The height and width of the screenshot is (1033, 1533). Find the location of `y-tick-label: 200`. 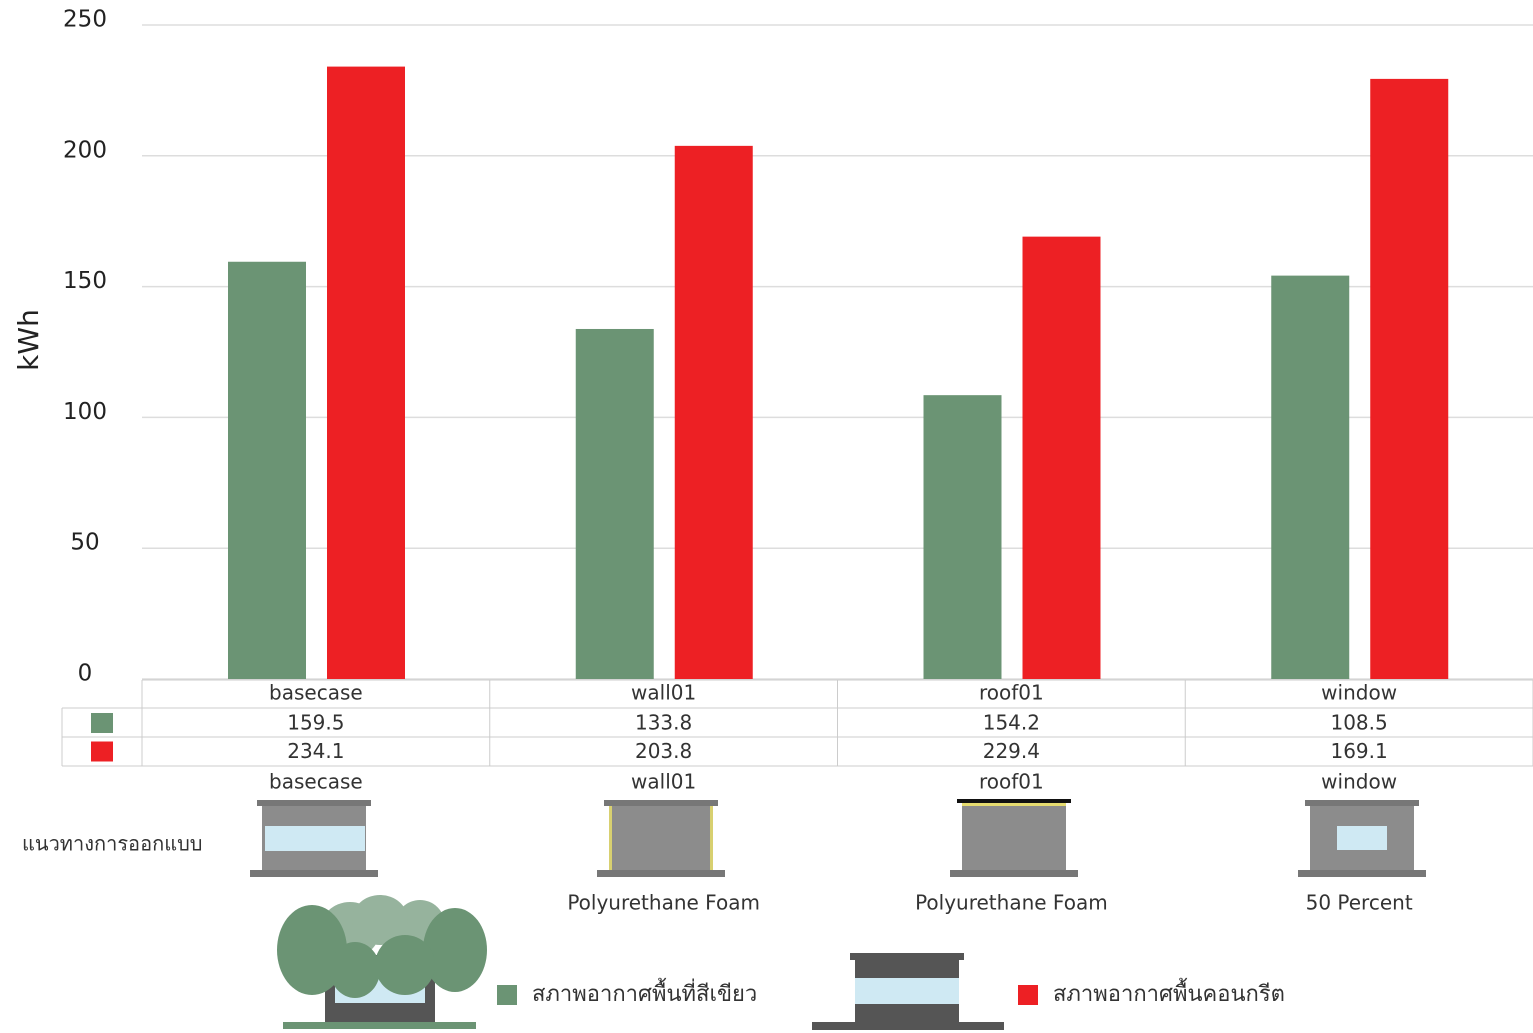

y-tick-label: 200 is located at coordinates (85, 150).